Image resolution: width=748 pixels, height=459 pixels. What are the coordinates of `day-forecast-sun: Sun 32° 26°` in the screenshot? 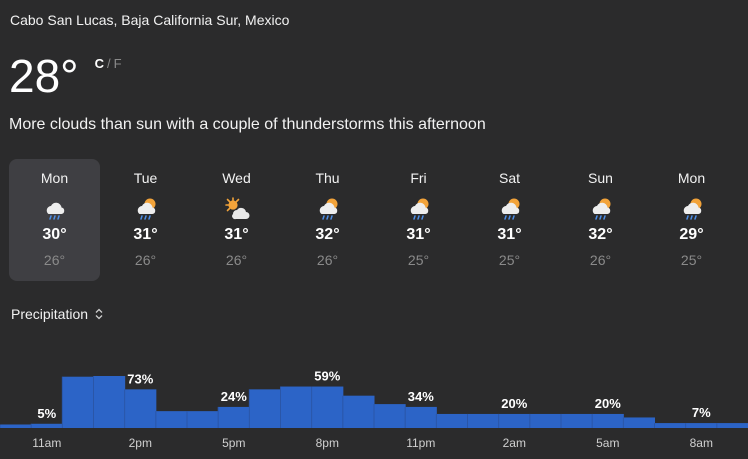 It's located at (600, 220).